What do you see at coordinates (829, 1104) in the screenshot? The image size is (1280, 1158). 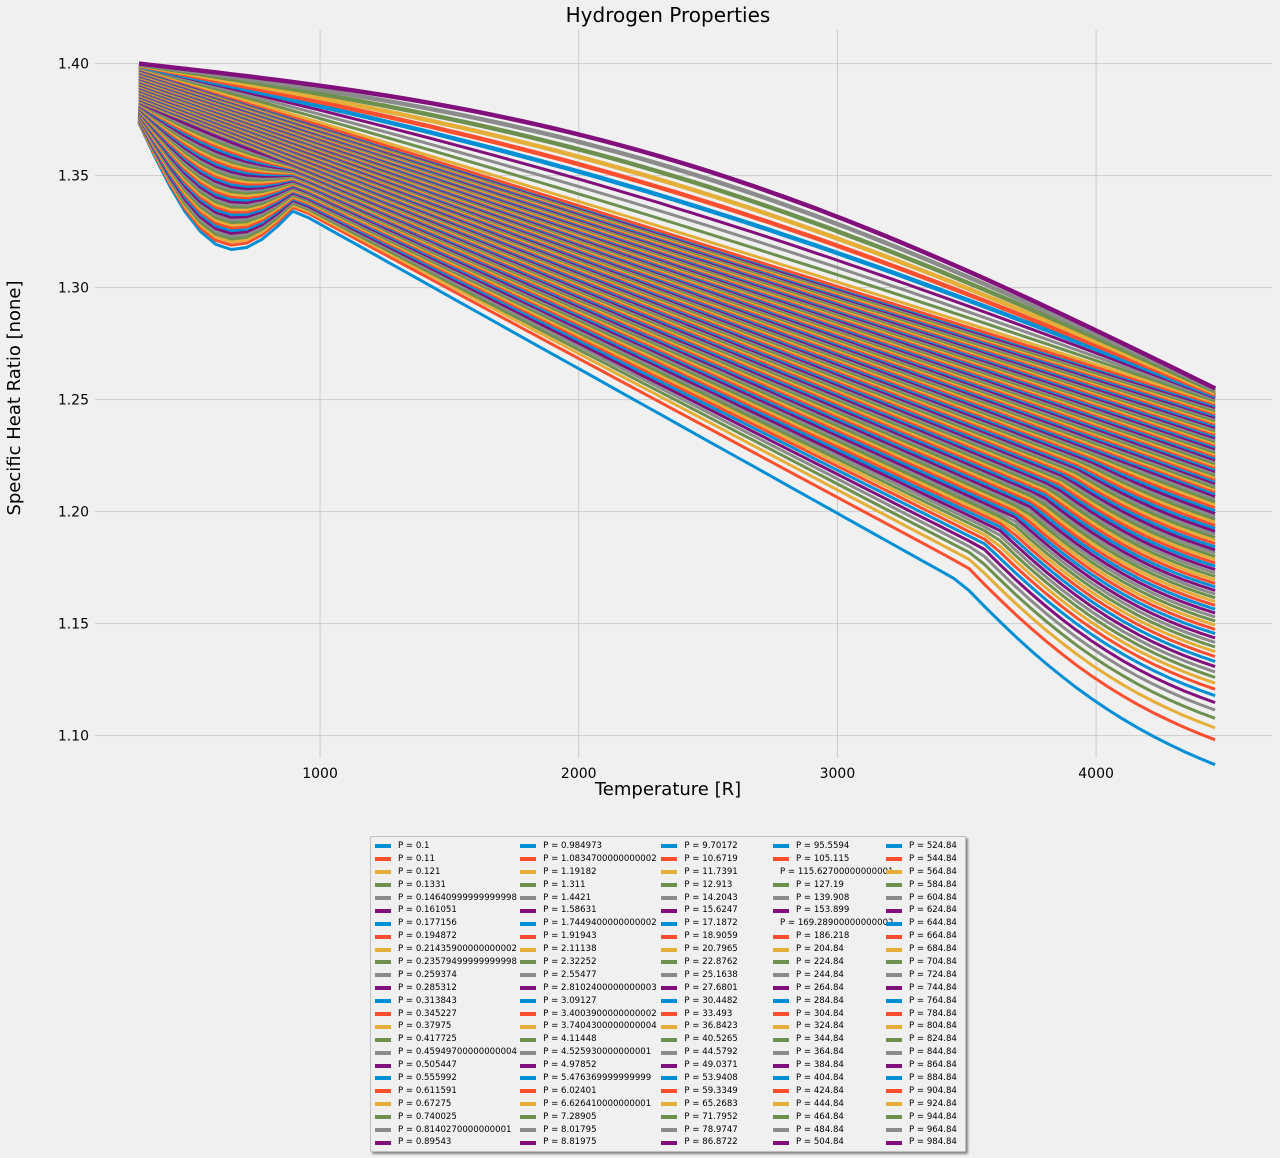 I see `legend-item: P = 444.84` at bounding box center [829, 1104].